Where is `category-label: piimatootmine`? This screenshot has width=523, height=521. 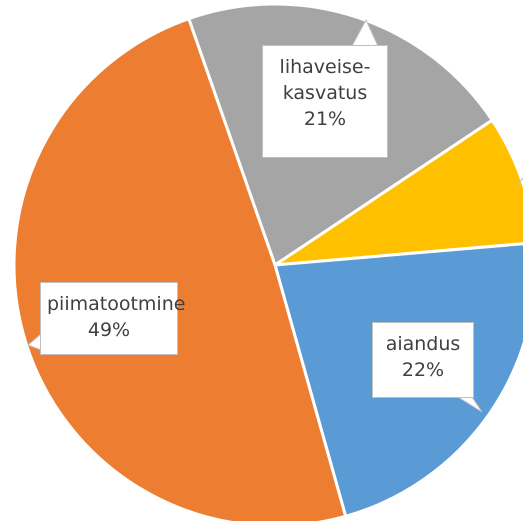 category-label: piimatootmine is located at coordinates (116, 304).